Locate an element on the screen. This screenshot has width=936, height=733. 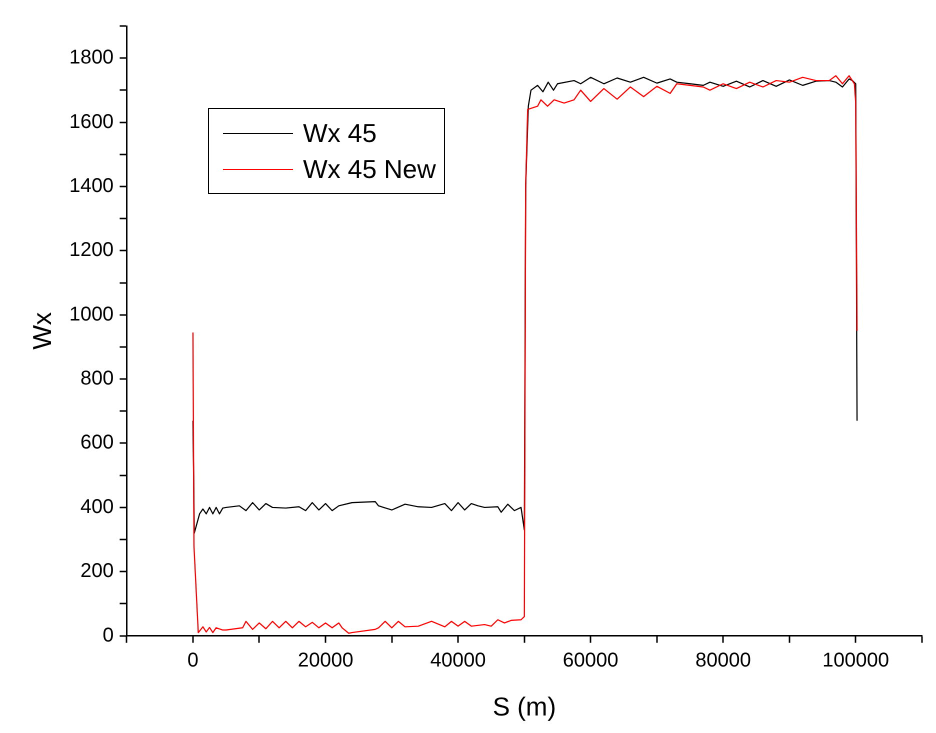
legend-label: Wx 45 New is located at coordinates (369, 169).